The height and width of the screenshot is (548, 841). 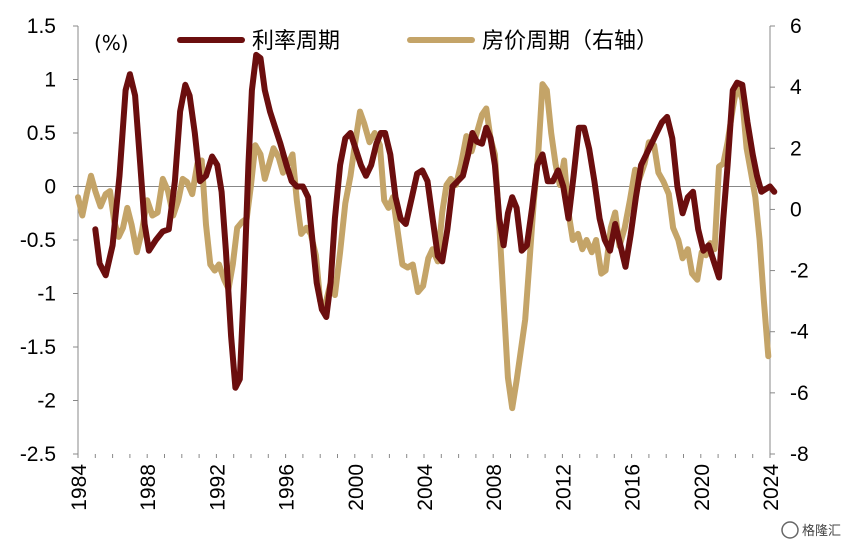 I want to click on left-tick-label: -1, so click(x=46, y=294).